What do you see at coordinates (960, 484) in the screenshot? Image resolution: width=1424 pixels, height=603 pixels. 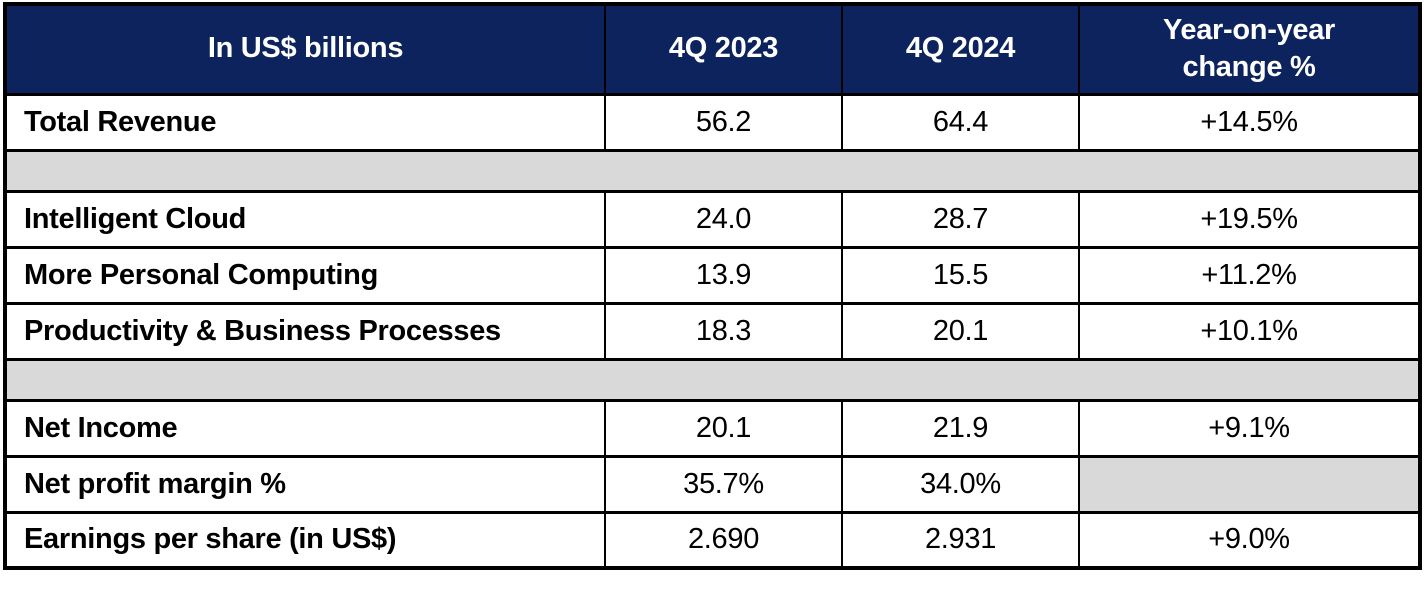 I see `cell-4q2024: 34.0%` at bounding box center [960, 484].